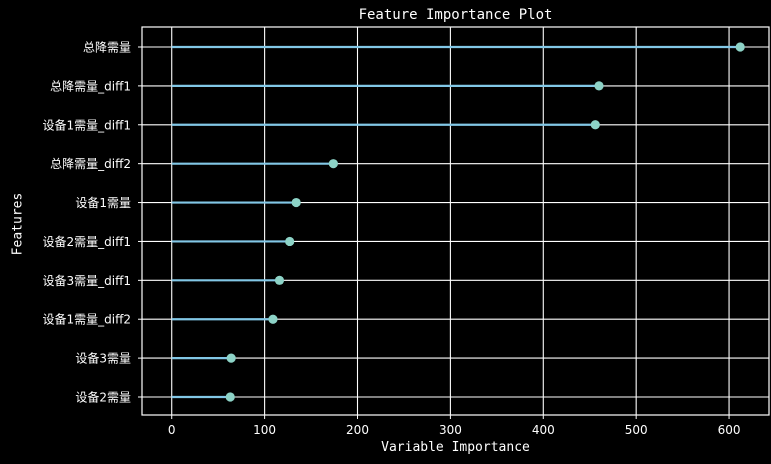  Describe the element at coordinates (107, 48) in the screenshot. I see `y-tick-label: 总降需量` at that location.